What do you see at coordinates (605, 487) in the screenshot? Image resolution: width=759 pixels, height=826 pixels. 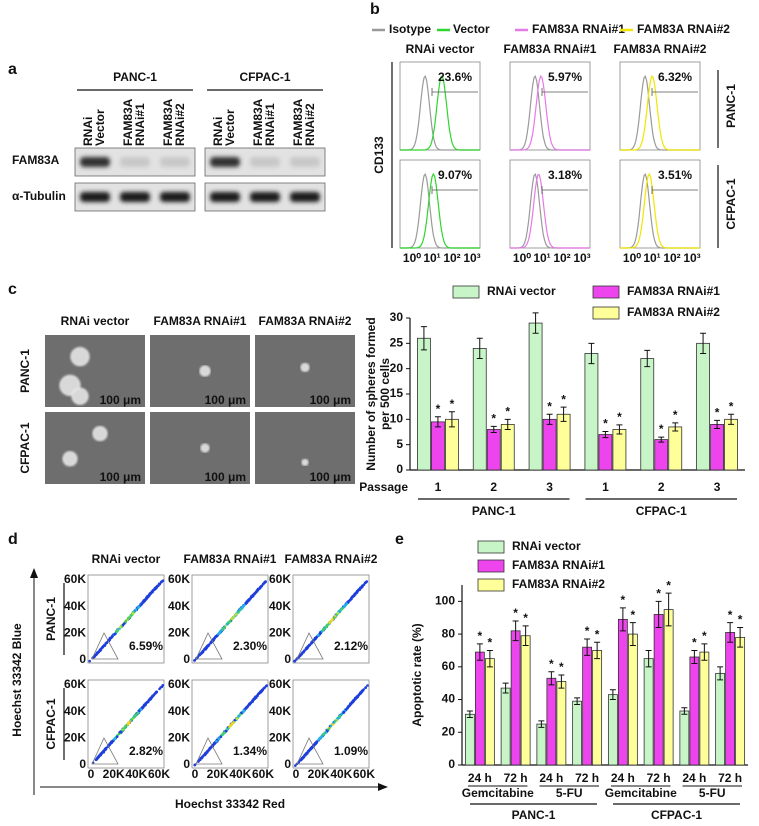 I see `x-tick-label: 1` at bounding box center [605, 487].